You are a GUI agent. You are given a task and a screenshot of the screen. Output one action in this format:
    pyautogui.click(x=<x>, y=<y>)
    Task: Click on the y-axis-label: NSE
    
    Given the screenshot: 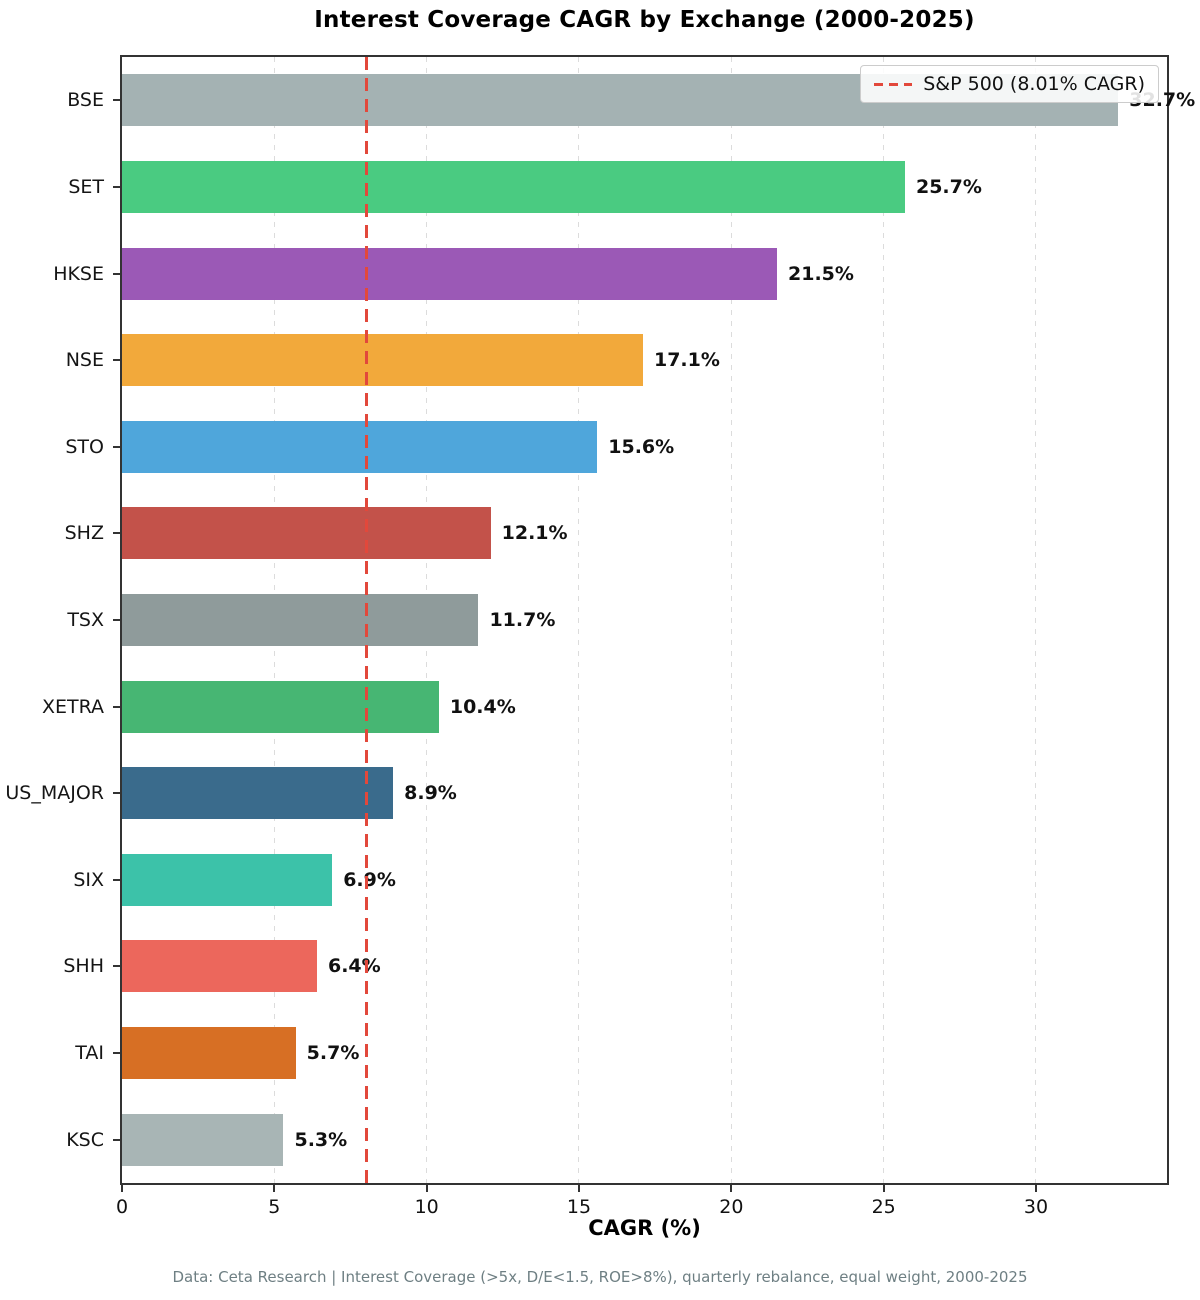 What is the action you would take?
    pyautogui.click(x=84, y=360)
    